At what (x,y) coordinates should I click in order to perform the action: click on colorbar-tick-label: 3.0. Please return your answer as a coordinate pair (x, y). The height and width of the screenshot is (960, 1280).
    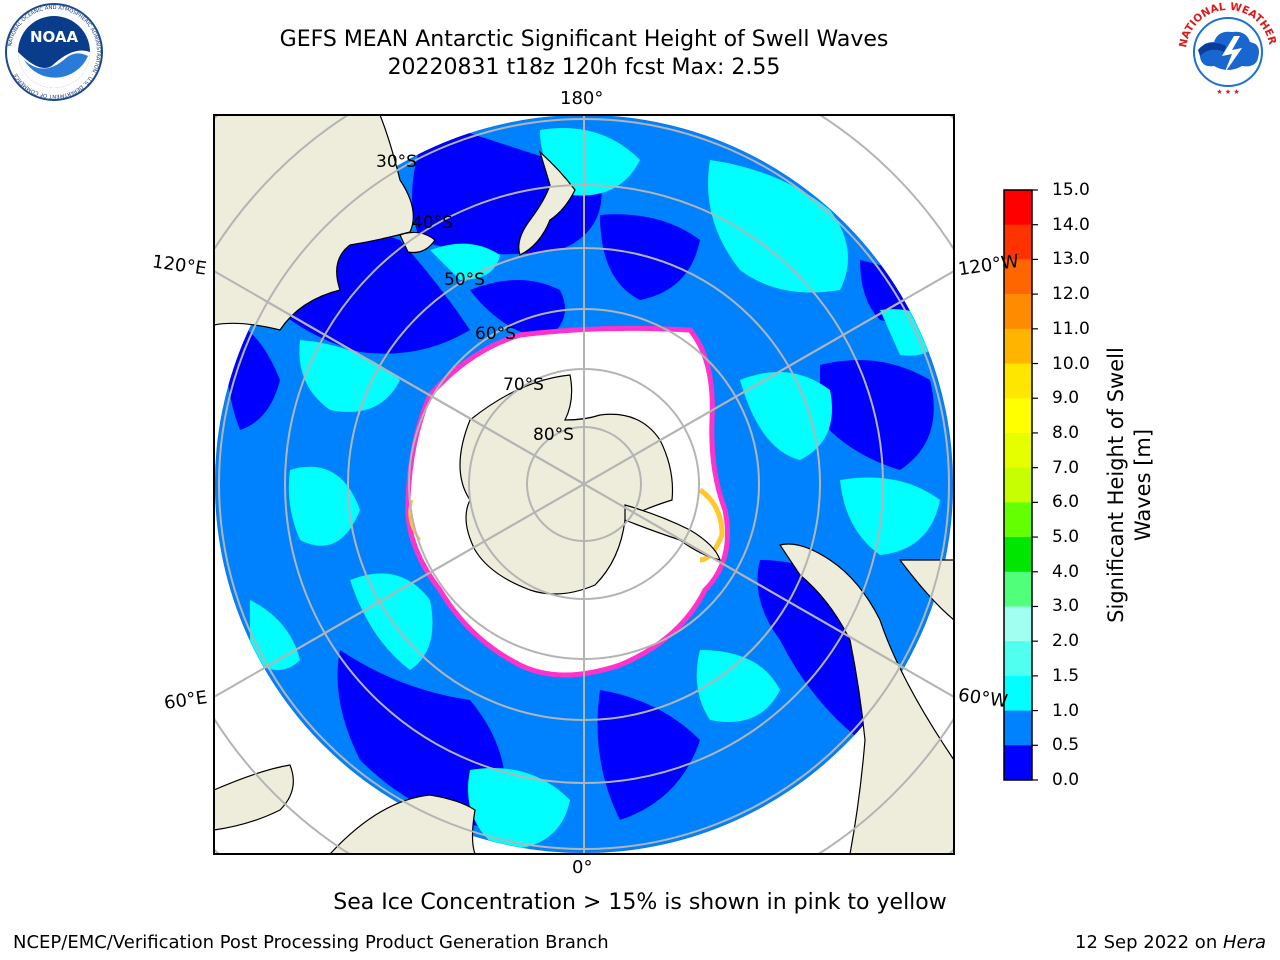
    Looking at the image, I should click on (1066, 606).